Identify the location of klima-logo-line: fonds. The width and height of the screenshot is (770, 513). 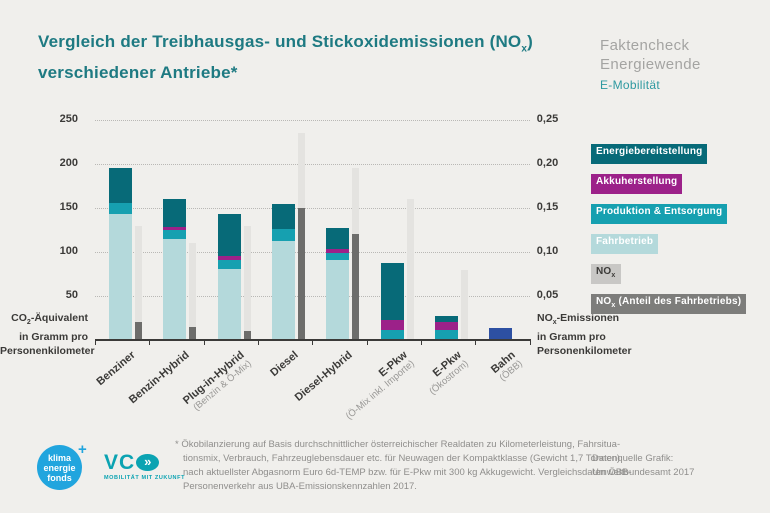
(59, 477).